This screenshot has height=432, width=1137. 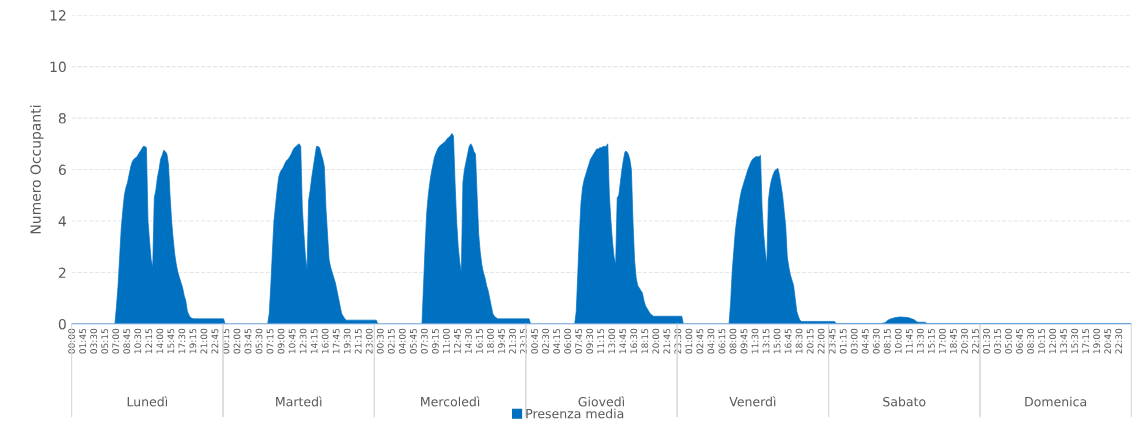 What do you see at coordinates (898, 341) in the screenshot?
I see `x-tick-label: 10:00` at bounding box center [898, 341].